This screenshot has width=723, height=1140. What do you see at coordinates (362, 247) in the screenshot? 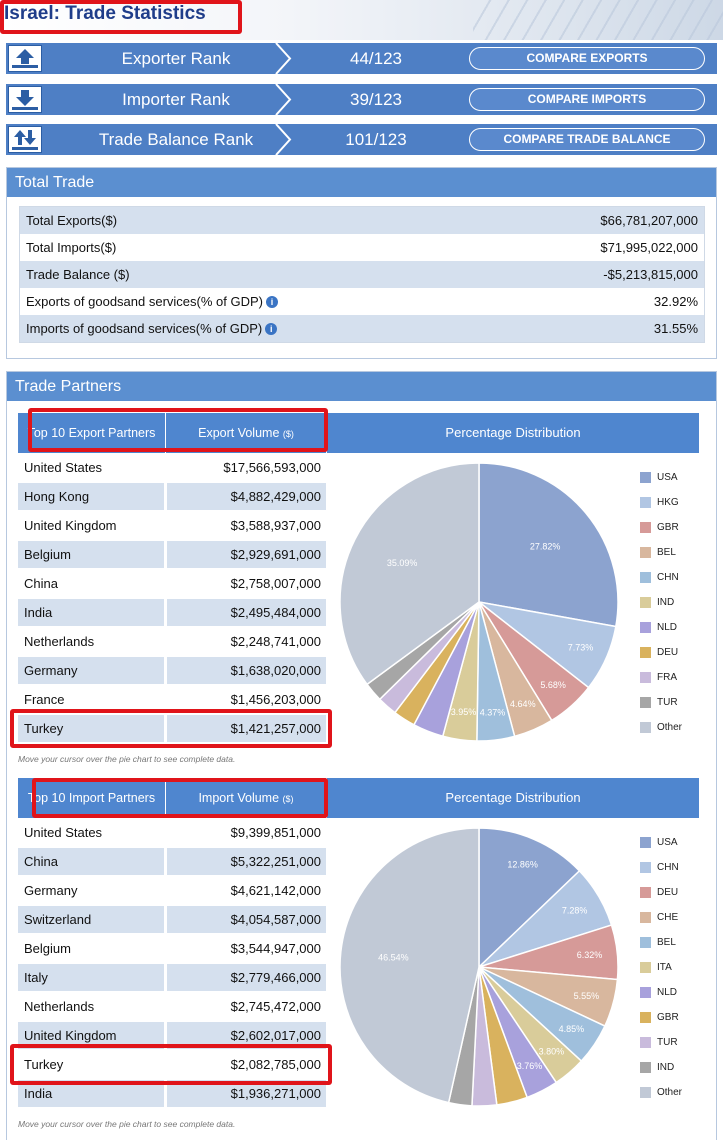
I see `table-row: Total Imports($) $71,995,022,000` at bounding box center [362, 247].